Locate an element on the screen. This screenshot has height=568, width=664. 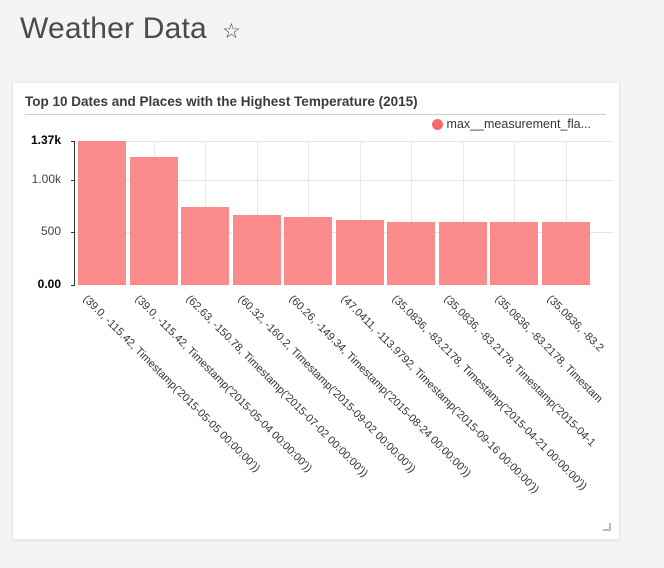
favorite-star-icon: ☆ is located at coordinates (231, 31).